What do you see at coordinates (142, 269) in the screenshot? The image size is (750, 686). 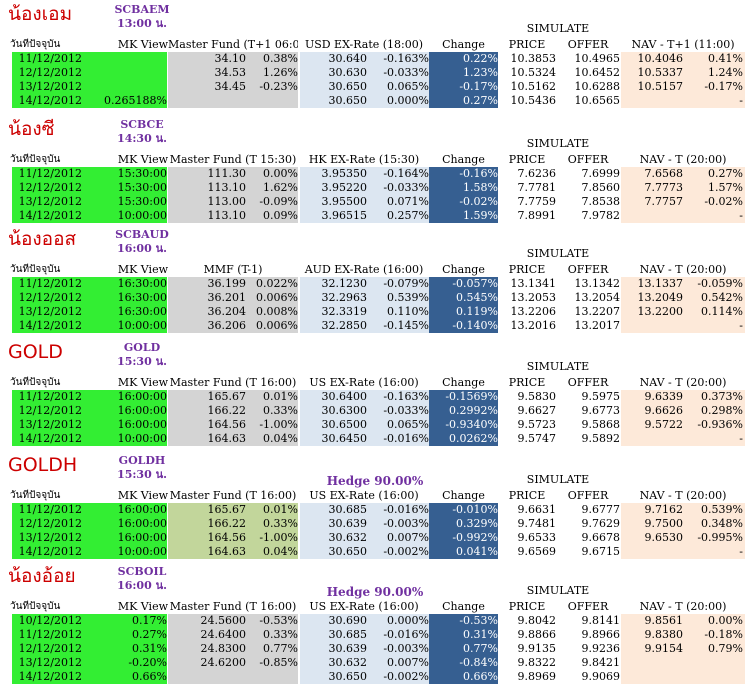 I see `column-header: MK View` at bounding box center [142, 269].